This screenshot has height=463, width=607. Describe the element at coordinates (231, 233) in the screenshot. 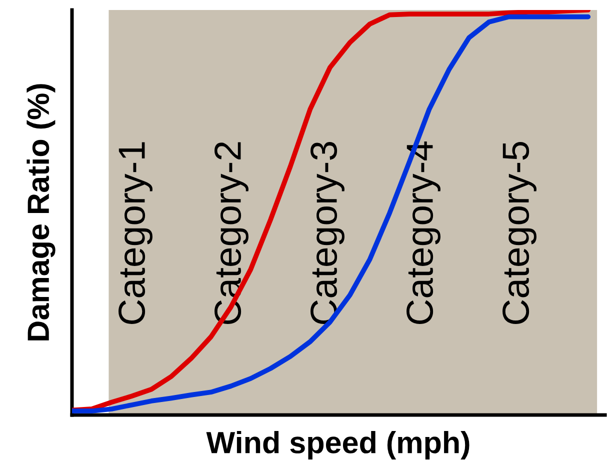

I see `annotation: Category-2` at that location.